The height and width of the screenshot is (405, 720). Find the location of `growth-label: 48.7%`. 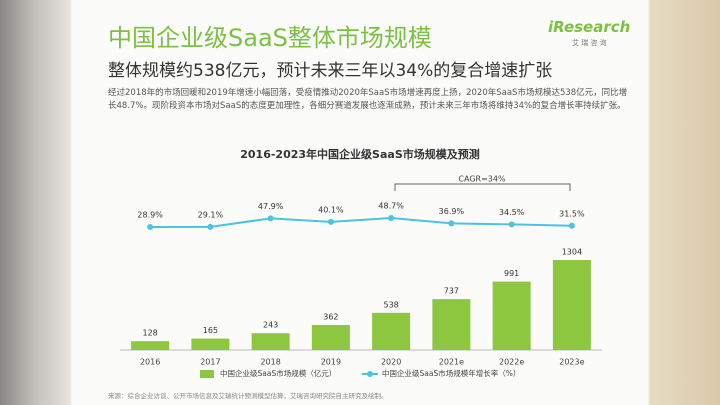

growth-label: 48.7% is located at coordinates (391, 206).